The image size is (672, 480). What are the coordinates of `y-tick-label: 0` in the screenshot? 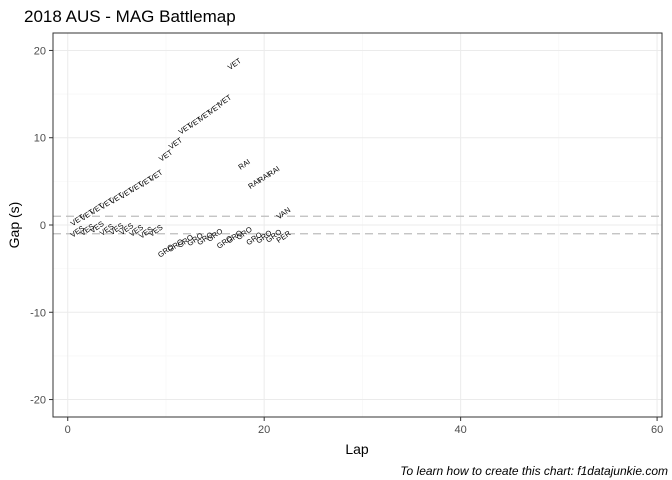 It's located at (43, 226).